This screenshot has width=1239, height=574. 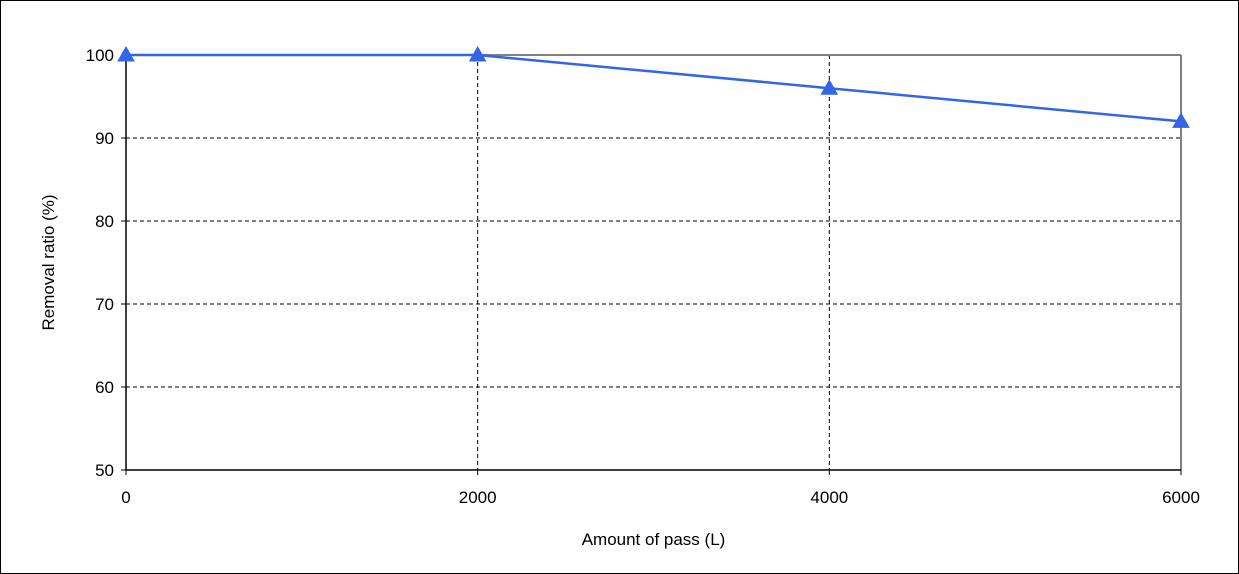 I want to click on y-tick-label: 90, so click(x=104, y=138).